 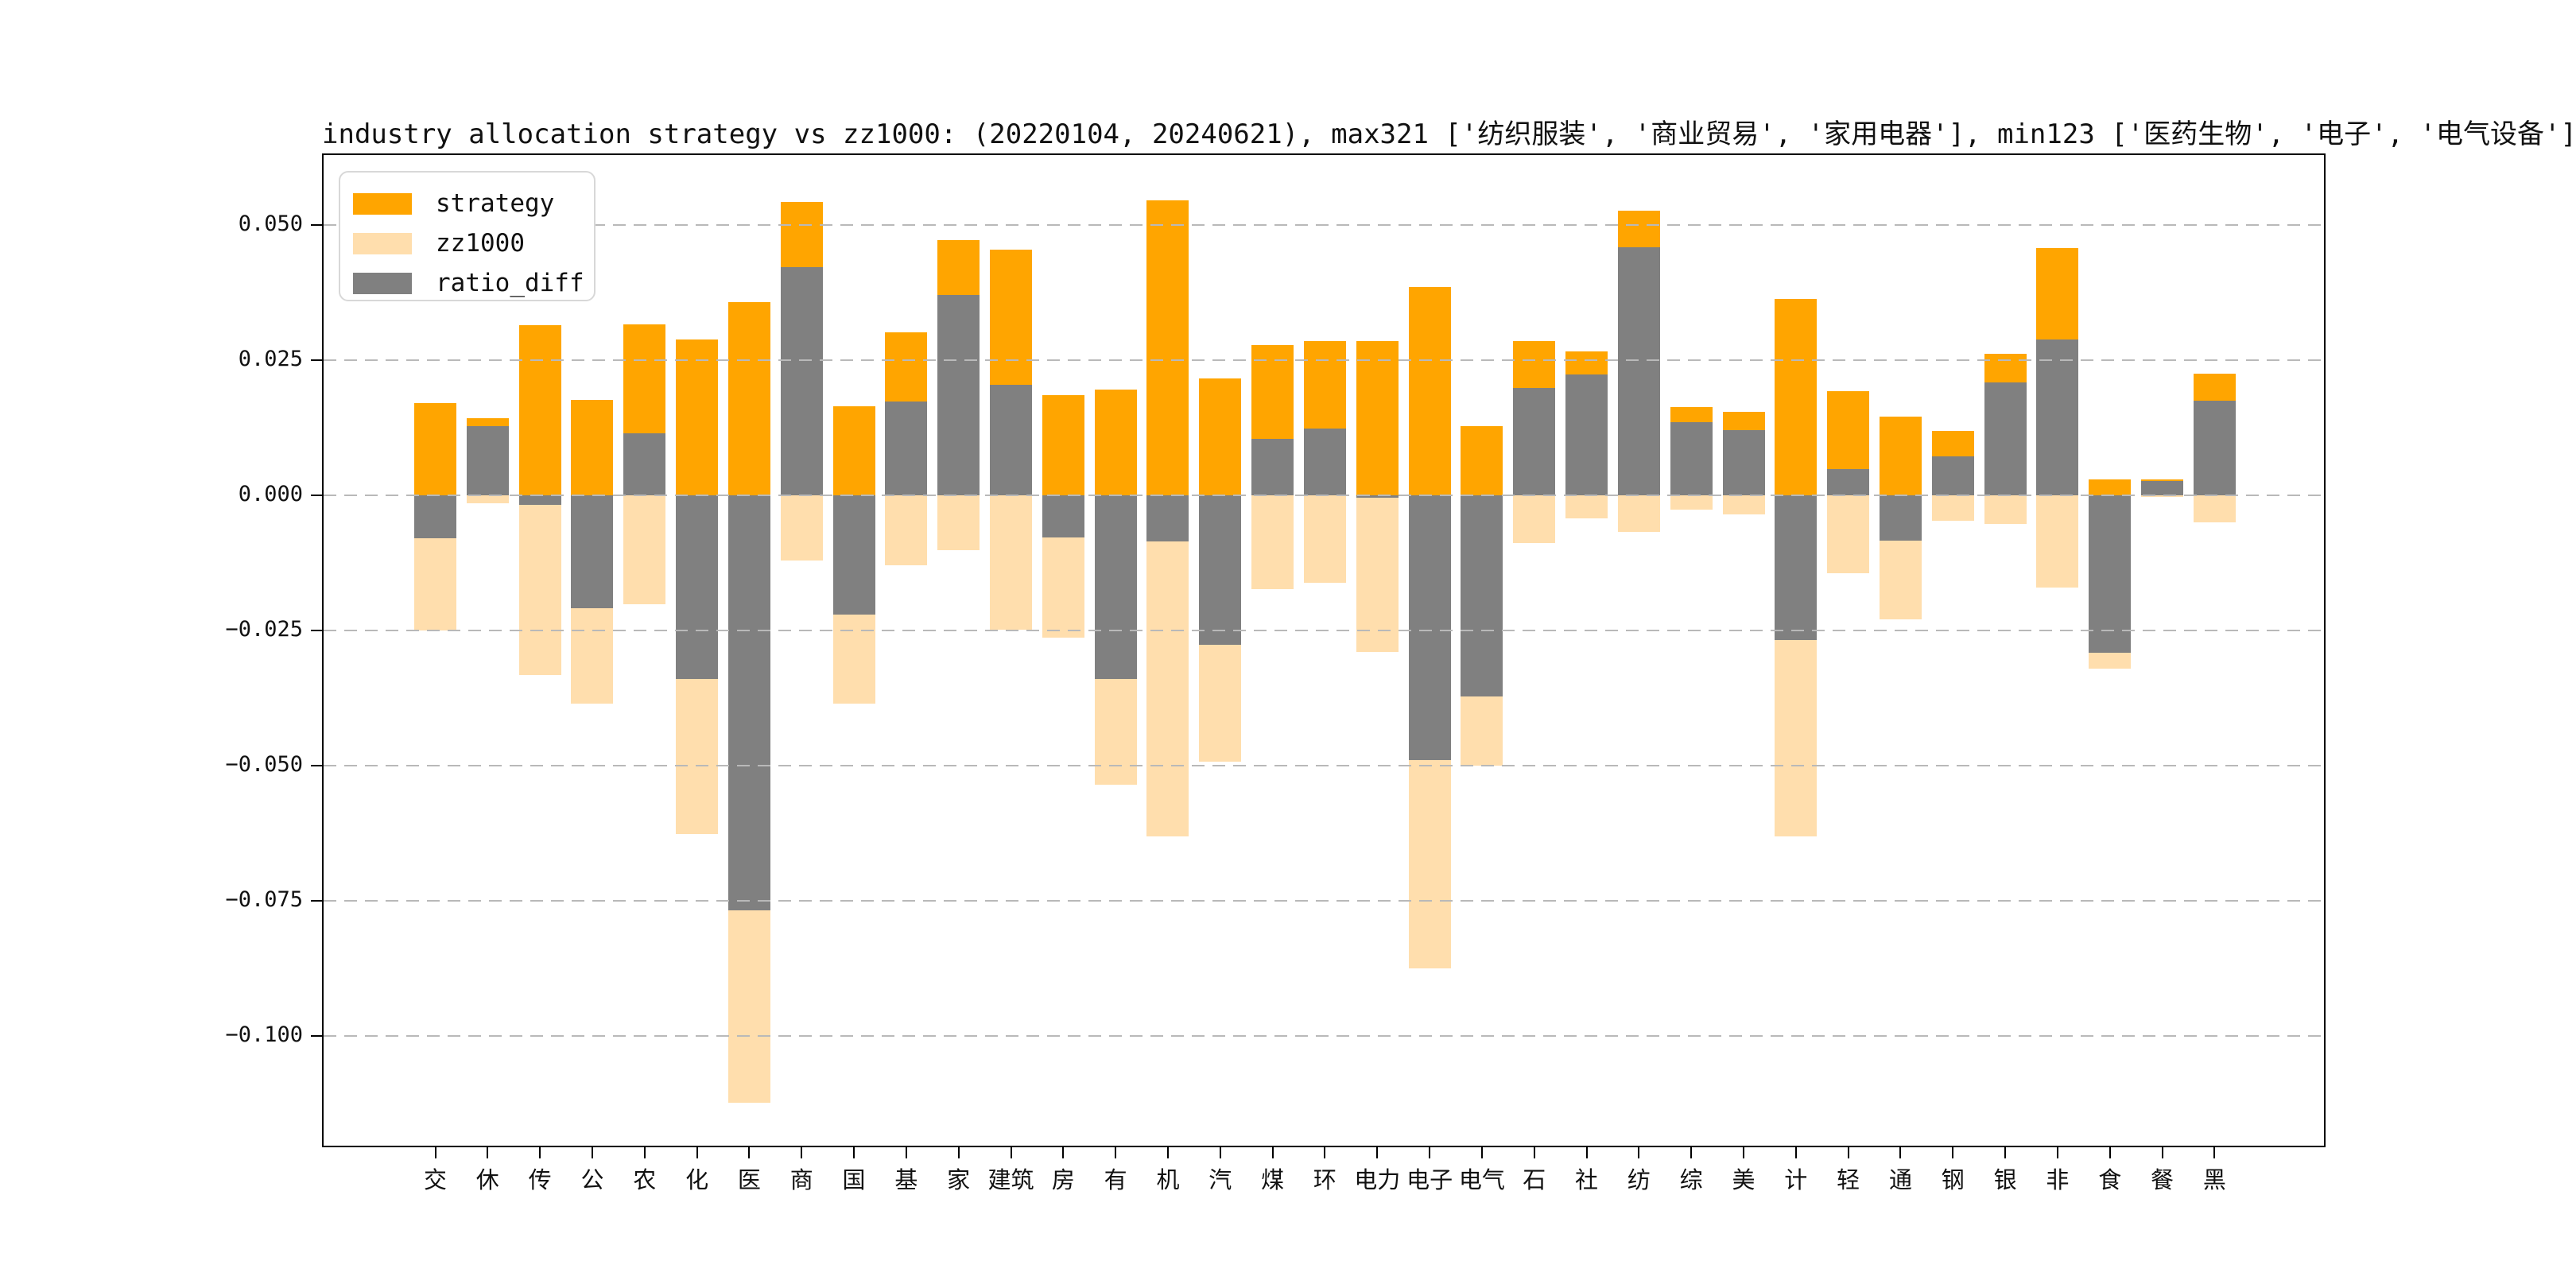 What do you see at coordinates (1482, 595) in the screenshot?
I see `bar-ratio_diff-电气` at bounding box center [1482, 595].